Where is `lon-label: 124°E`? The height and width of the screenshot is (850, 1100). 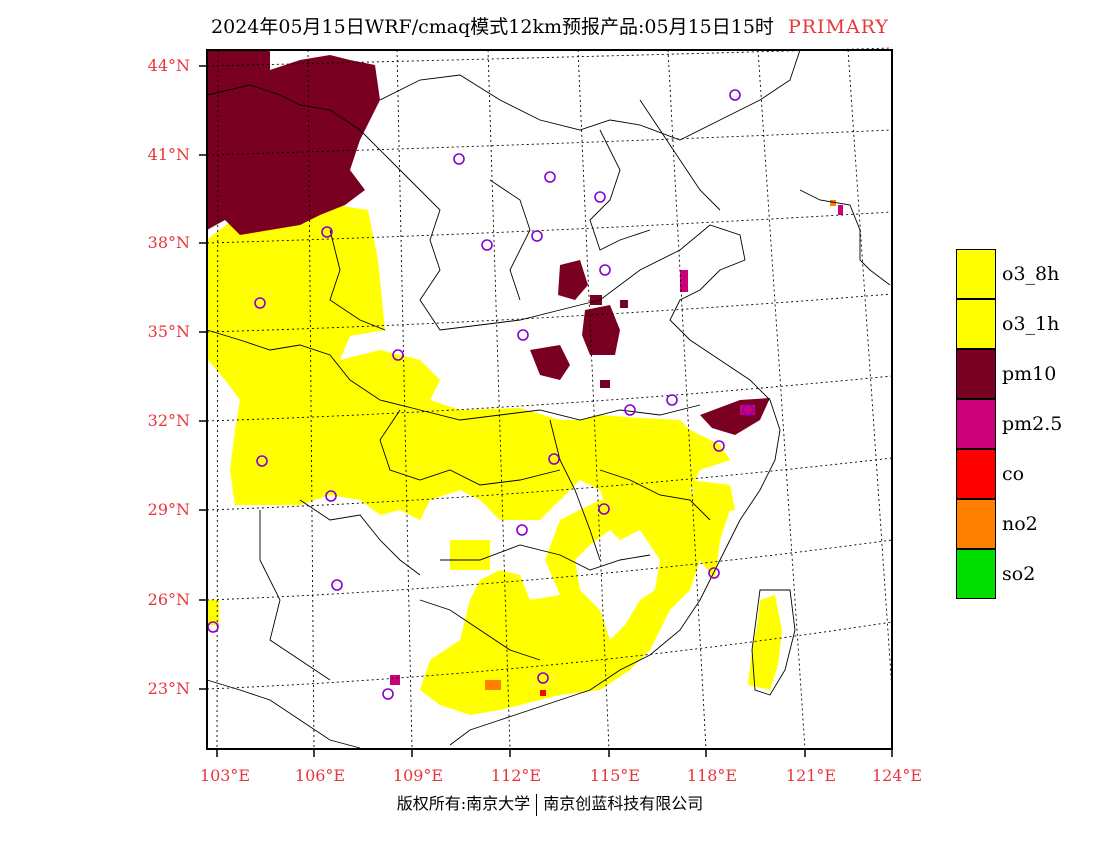
lon-label: 124°E is located at coordinates (897, 775).